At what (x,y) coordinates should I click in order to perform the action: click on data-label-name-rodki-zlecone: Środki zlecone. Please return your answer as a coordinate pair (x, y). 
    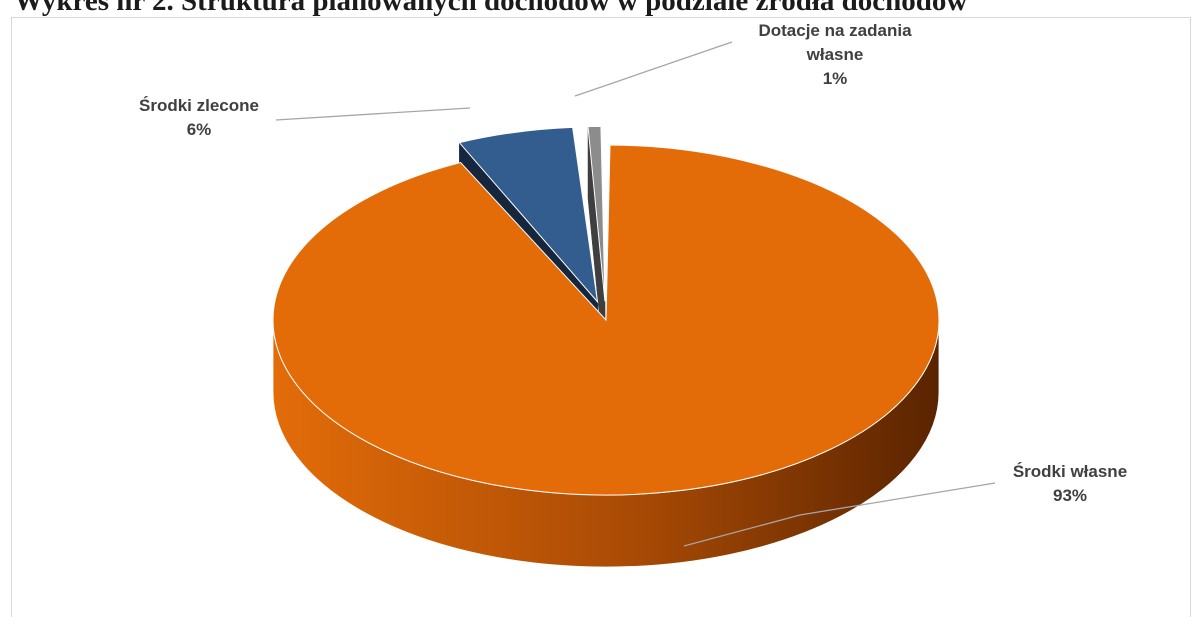
    Looking at the image, I should click on (199, 105).